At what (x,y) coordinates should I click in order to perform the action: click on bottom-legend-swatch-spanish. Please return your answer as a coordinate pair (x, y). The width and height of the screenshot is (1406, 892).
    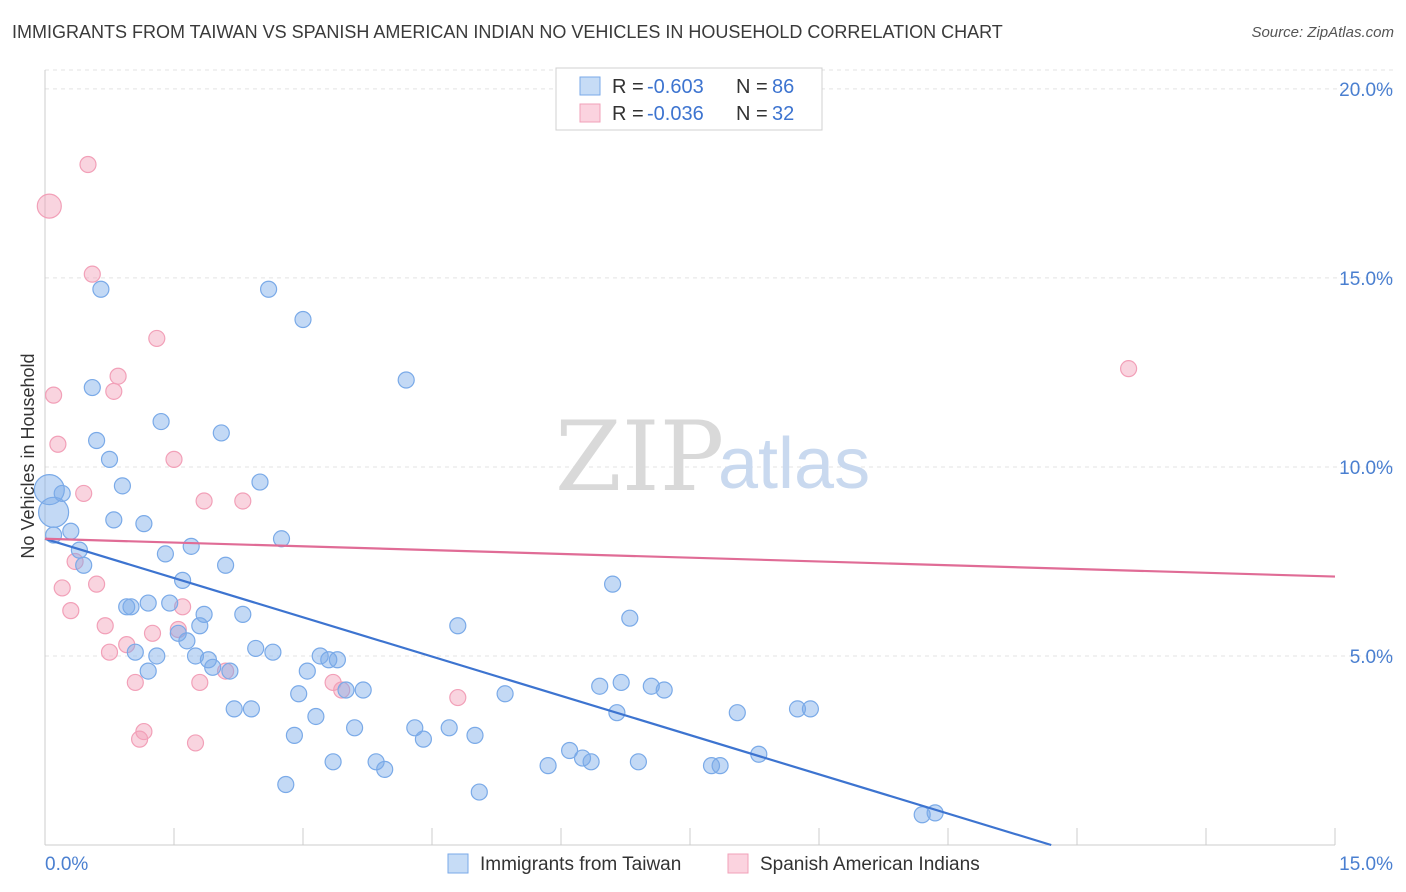
    Looking at the image, I should click on (738, 863).